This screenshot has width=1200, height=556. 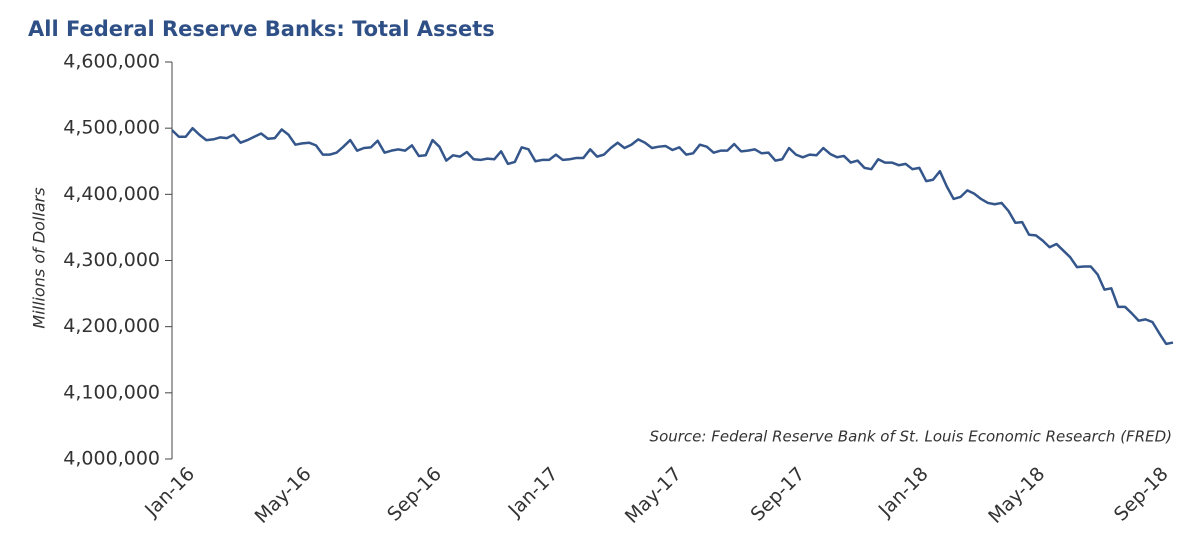 I want to click on x-tick-label: May-18, so click(x=1016, y=495).